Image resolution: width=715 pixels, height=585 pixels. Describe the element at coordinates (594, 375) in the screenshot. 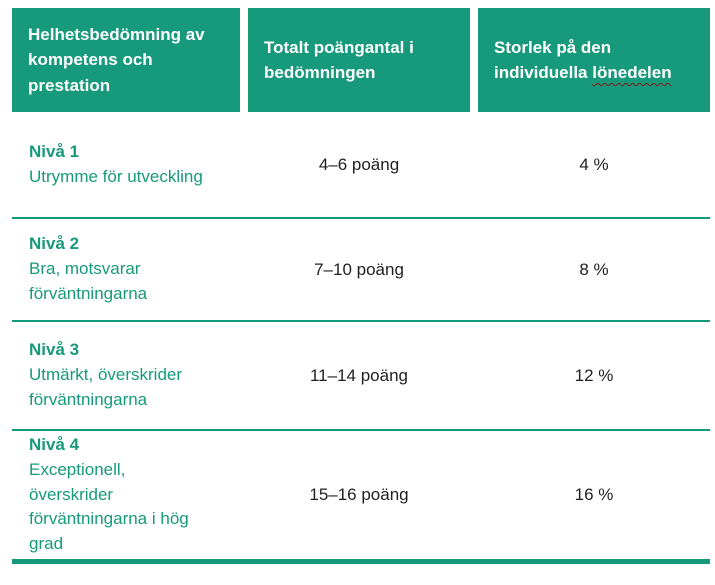

I see `share-value: 12 %` at that location.